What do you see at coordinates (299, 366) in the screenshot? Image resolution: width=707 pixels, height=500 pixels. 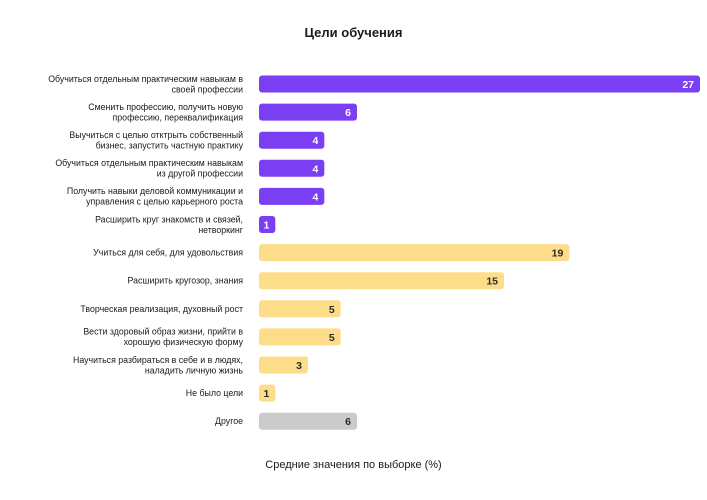 I see `bar-value-label: 3` at bounding box center [299, 366].